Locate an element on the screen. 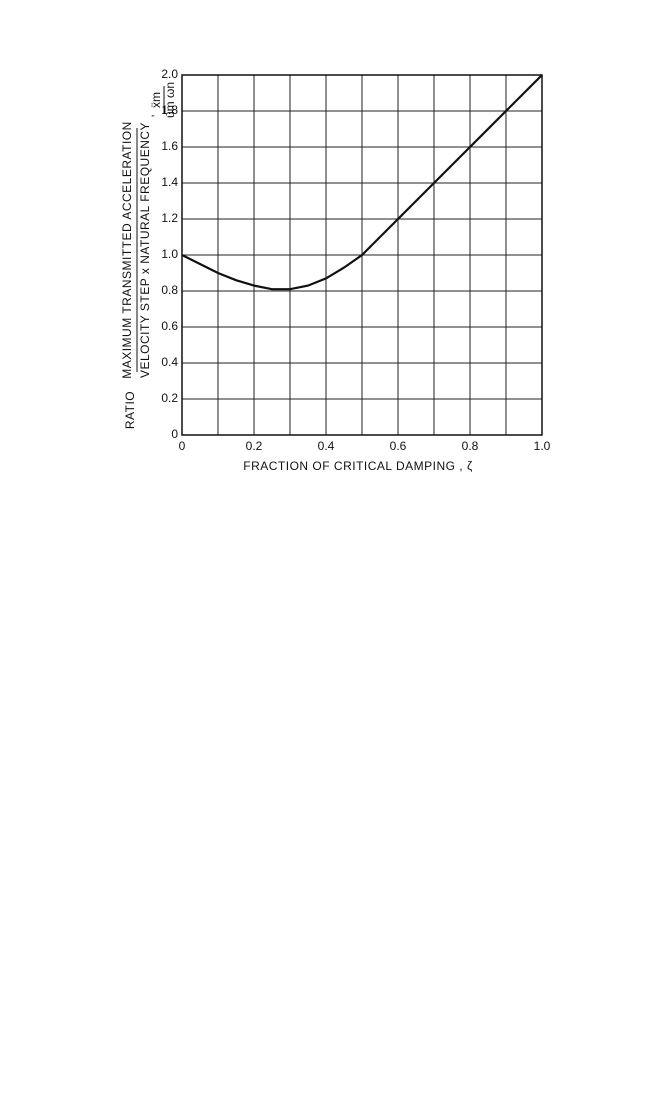  y-tick-label: 1.8 is located at coordinates (169, 110).